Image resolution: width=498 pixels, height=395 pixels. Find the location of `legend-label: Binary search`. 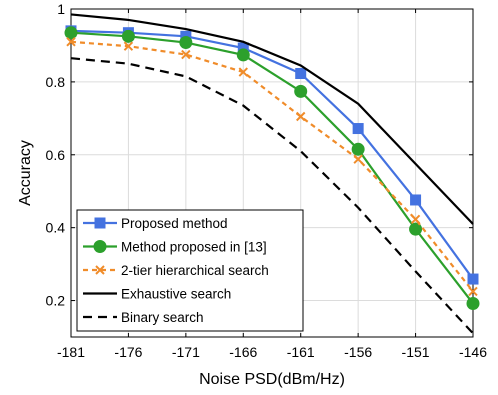

legend-label: Binary search is located at coordinates (162, 317).